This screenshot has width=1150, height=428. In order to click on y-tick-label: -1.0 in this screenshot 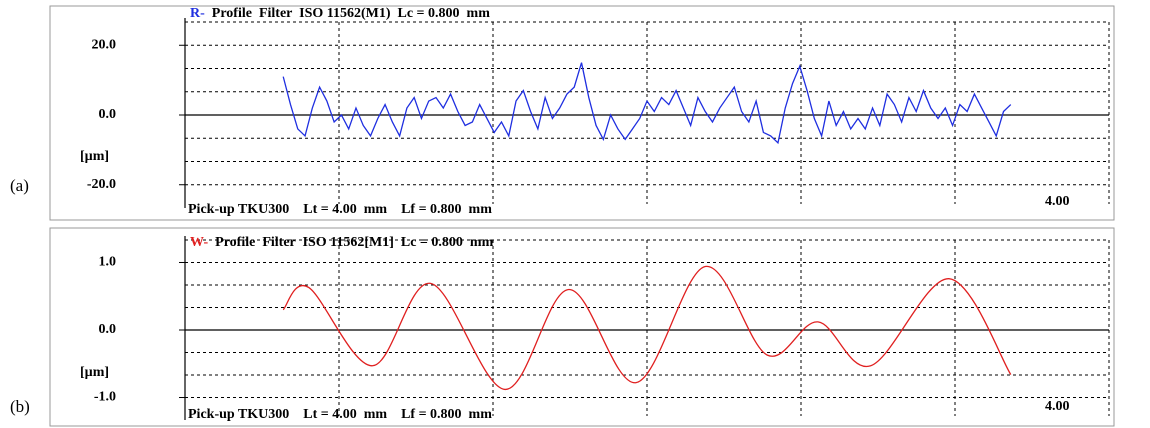, I will do `click(105, 397)`.